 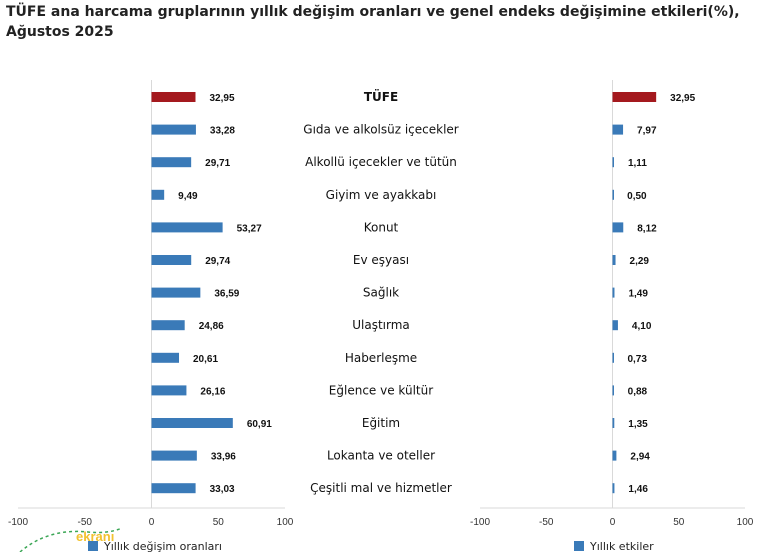 I want to click on category-label: Gıda ve alkolsüz içecekler, so click(x=381, y=130).